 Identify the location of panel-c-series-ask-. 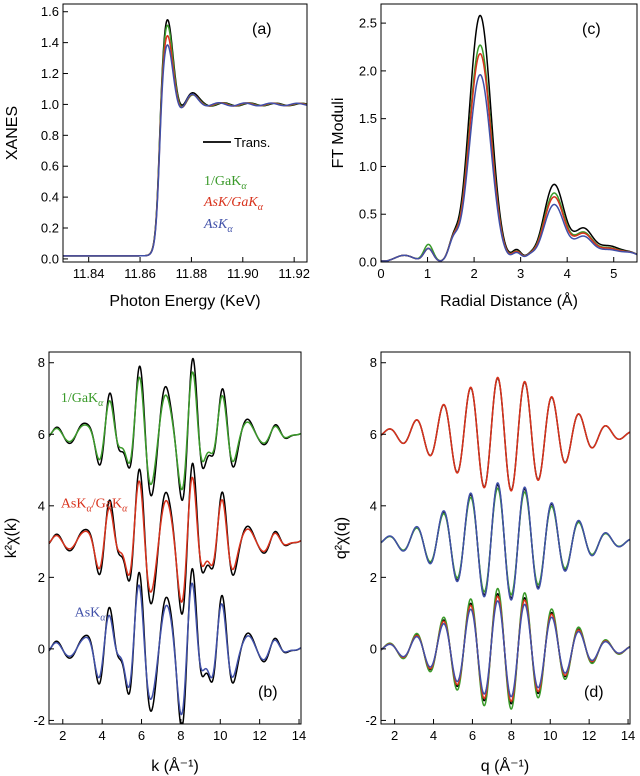
(509, 167).